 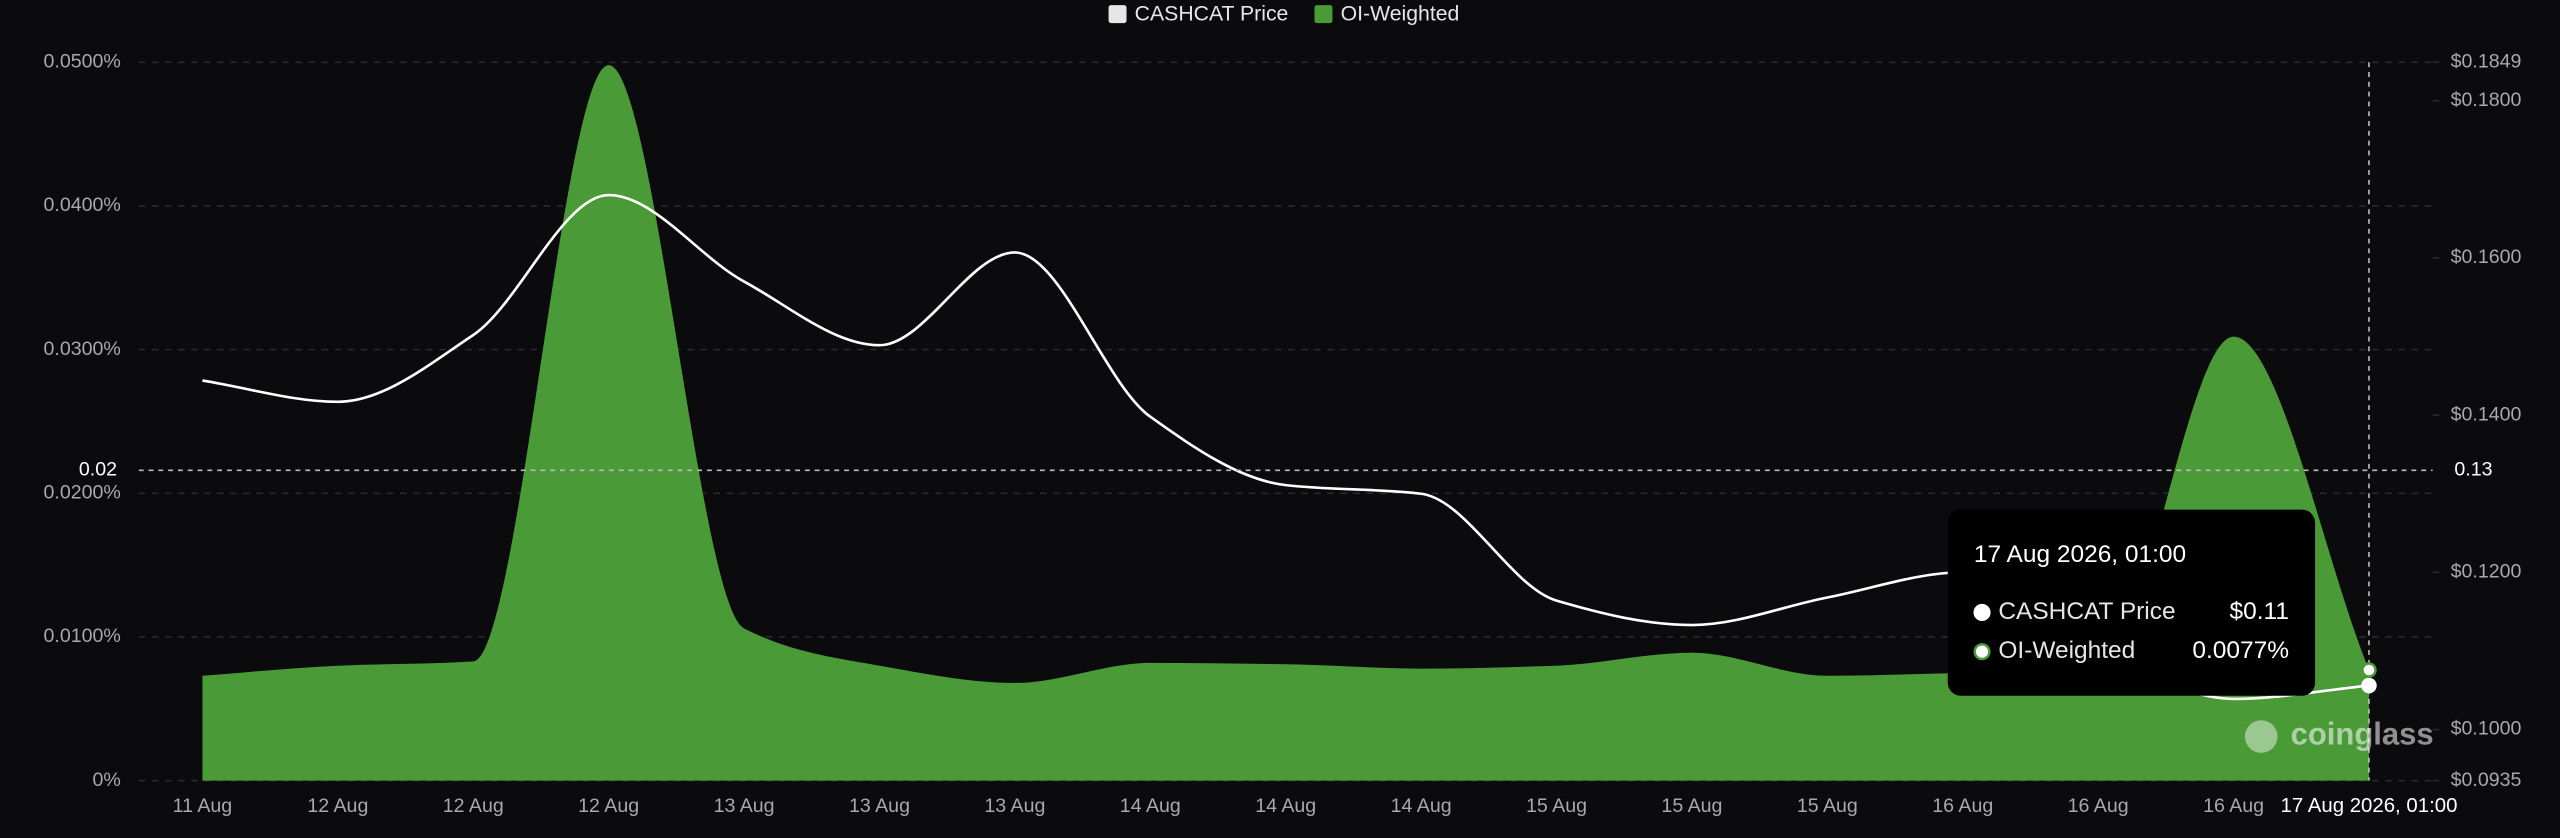 I want to click on x-crosshair-label: 17 Aug 2026, 01:00, so click(x=2369, y=806).